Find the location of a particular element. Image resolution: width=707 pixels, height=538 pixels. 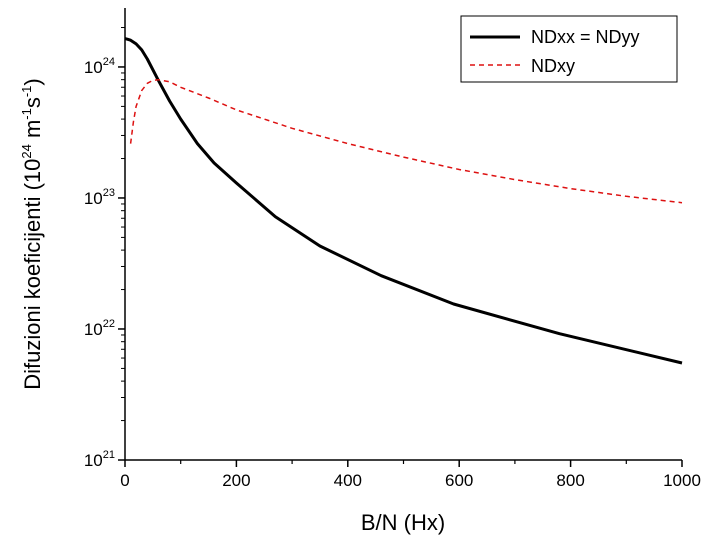

y-tick-label: 1023 is located at coordinates (99, 197).